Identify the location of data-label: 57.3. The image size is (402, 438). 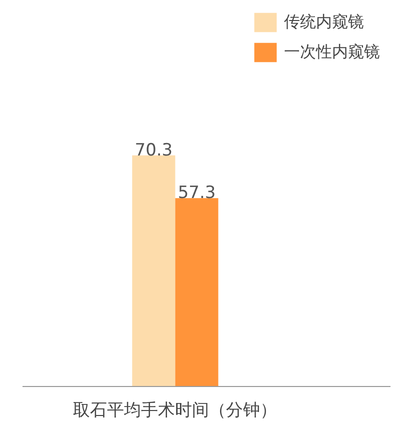
(197, 193).